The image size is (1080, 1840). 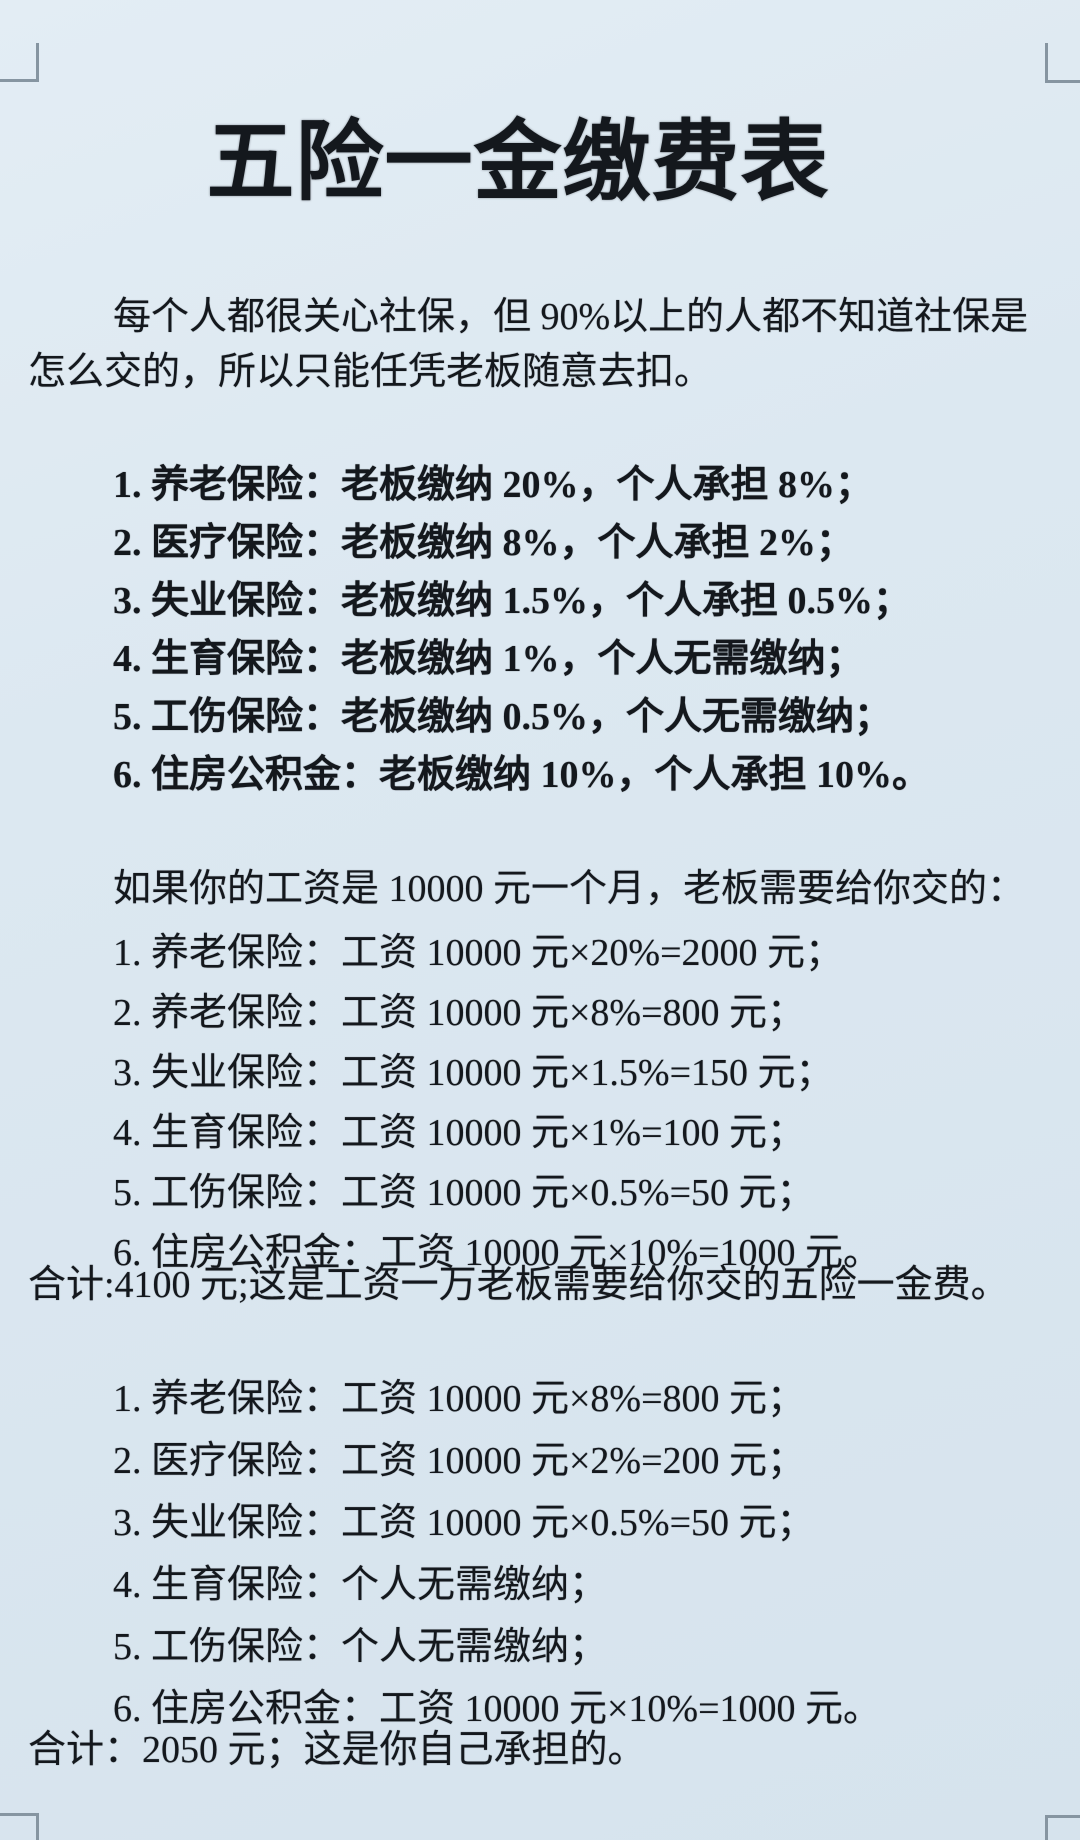 What do you see at coordinates (493, 485) in the screenshot?
I see `rates-item-1: 1. 养老保险：老板缴纳 20%，个人承担 8%；` at bounding box center [493, 485].